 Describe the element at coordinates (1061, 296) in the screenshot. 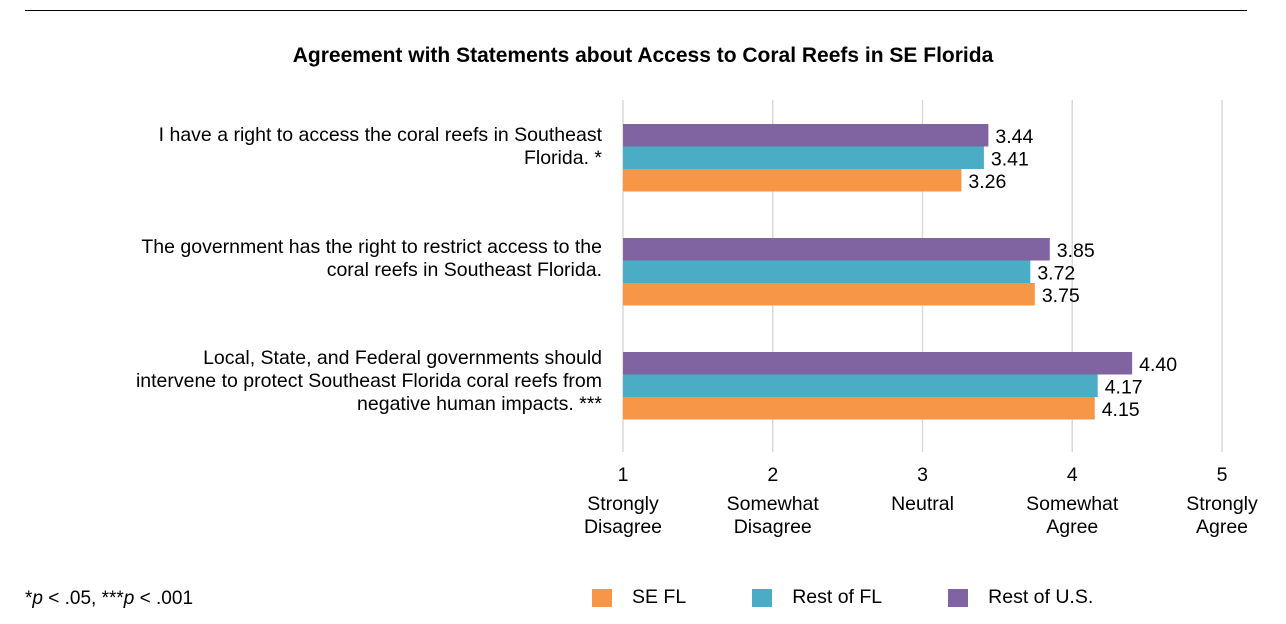

I see `data-label: 3.75` at that location.